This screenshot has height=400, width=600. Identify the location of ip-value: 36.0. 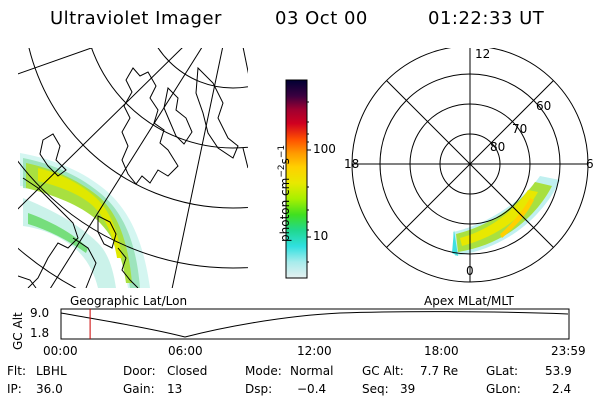
(49, 389).